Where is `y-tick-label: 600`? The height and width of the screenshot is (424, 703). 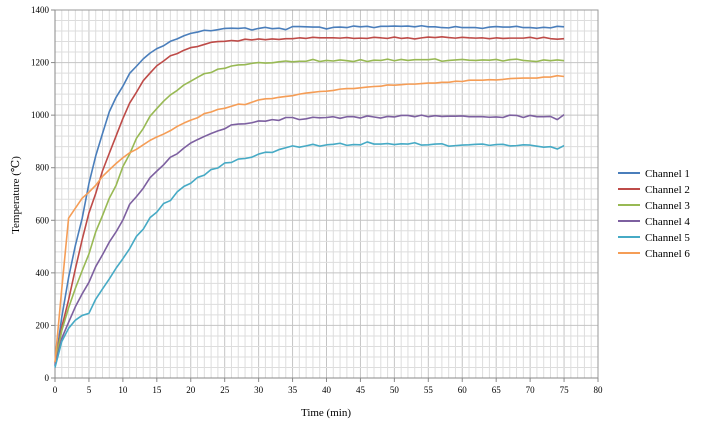 y-tick-label: 600 is located at coordinates (43, 220).